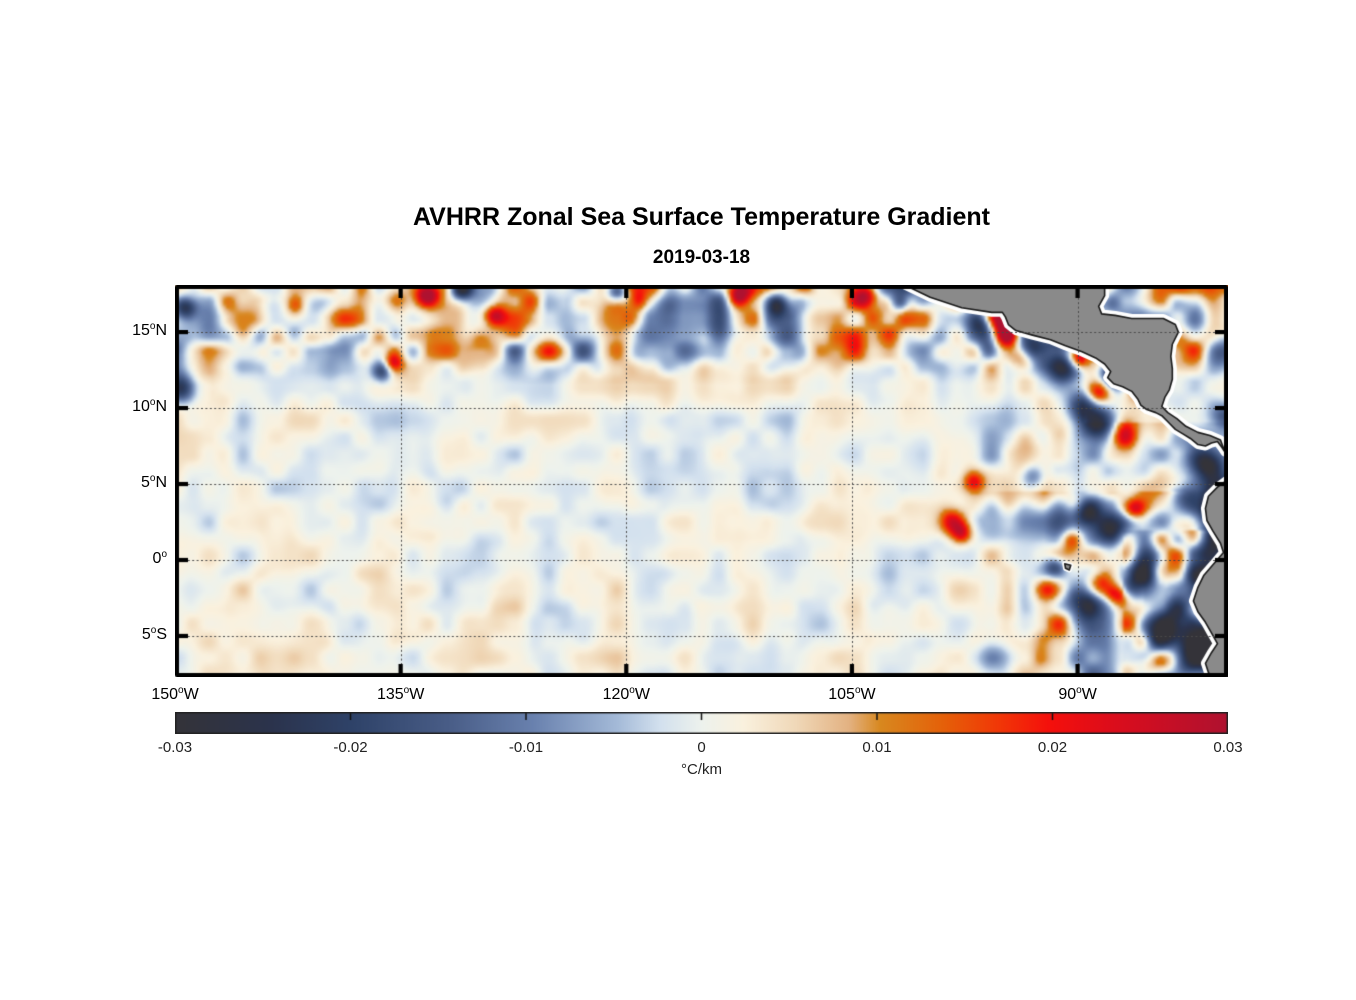  Describe the element at coordinates (1052, 747) in the screenshot. I see `colorbar-tick-label: 0.02` at that location.